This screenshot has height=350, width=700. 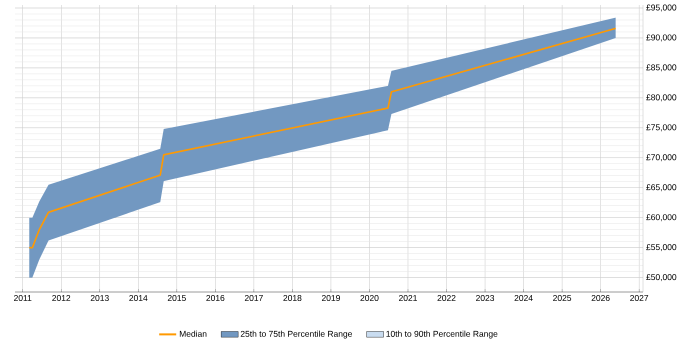 I want to click on x-tick-label: 2011, so click(x=23, y=298).